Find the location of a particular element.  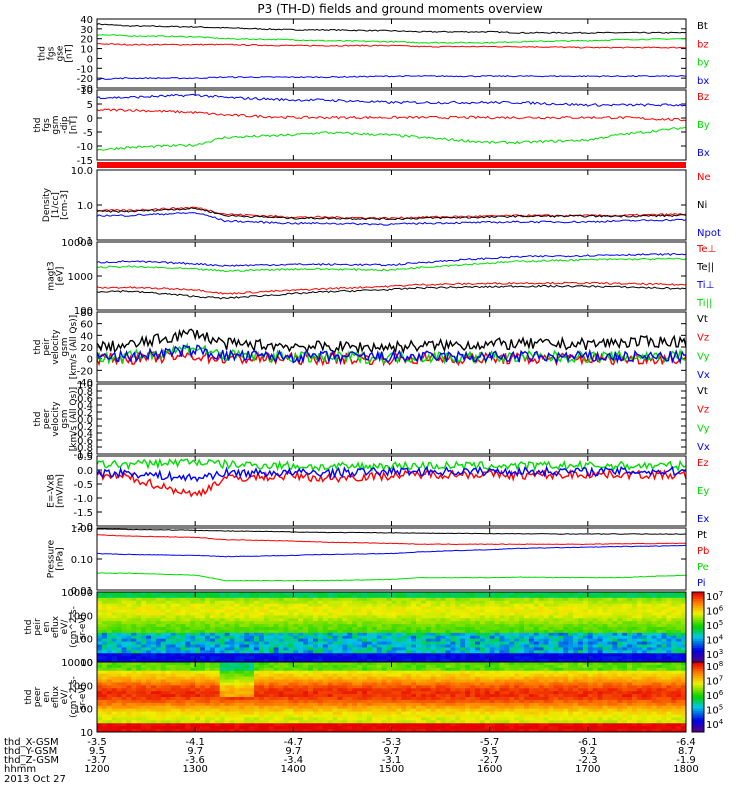

legend-7-Ez: Ez is located at coordinates (703, 463).